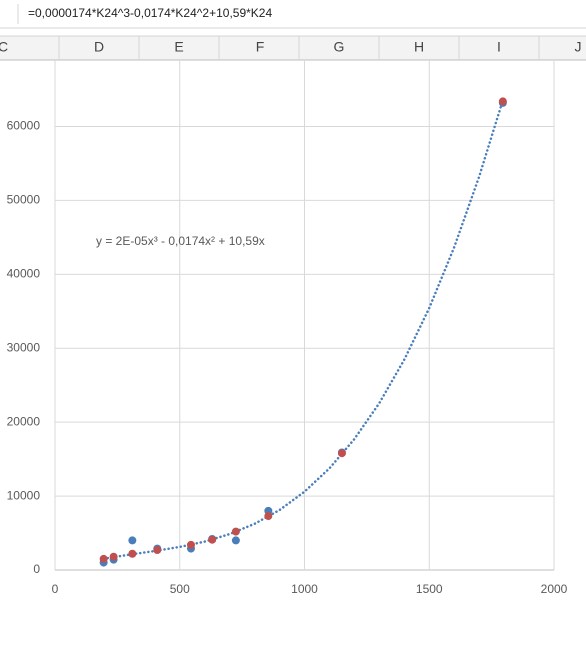 The height and width of the screenshot is (648, 586). I want to click on y-tick-label: 20000, so click(24, 421).